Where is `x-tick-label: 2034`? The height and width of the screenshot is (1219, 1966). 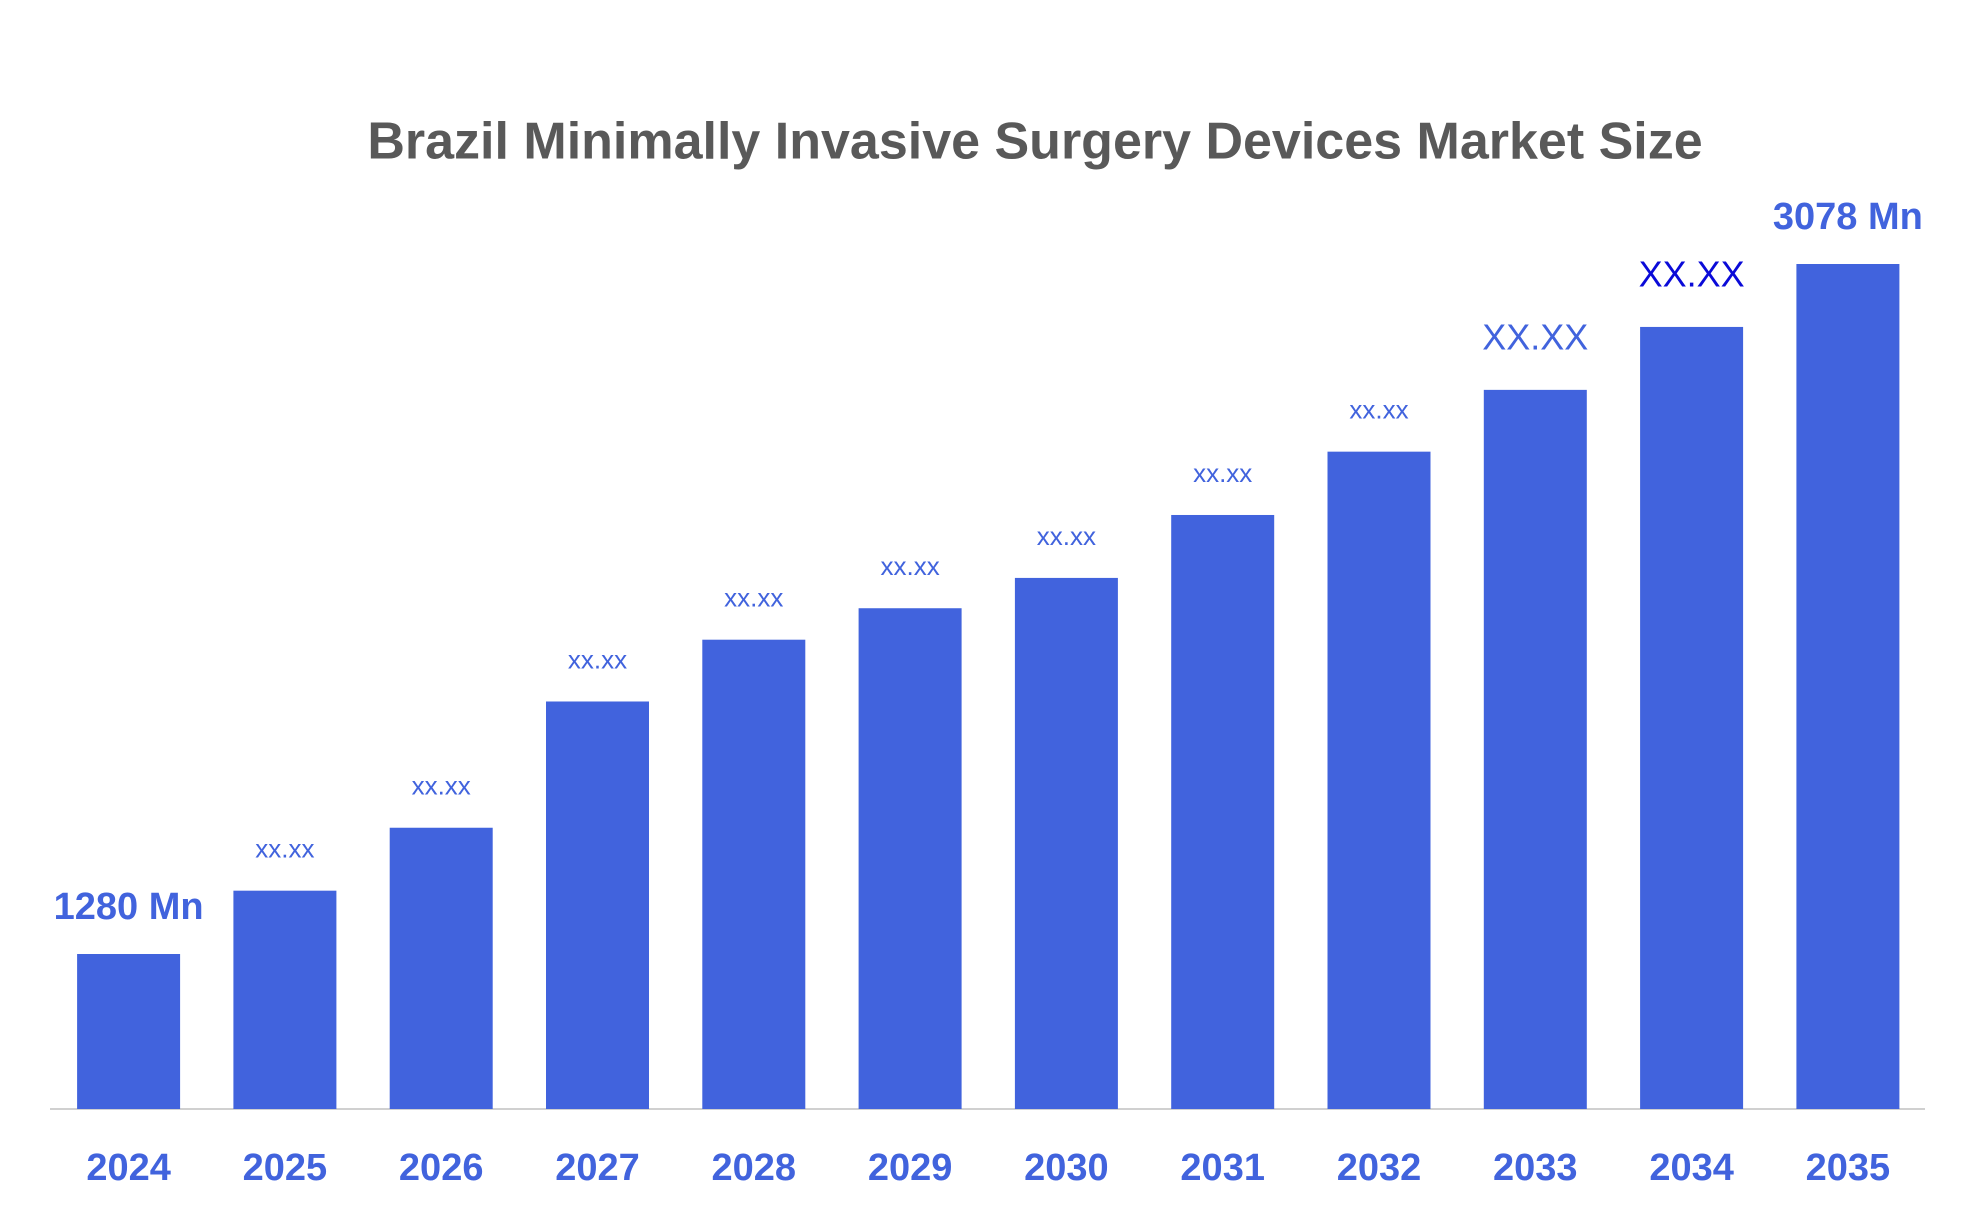
x-tick-label: 2034 is located at coordinates (1691, 1168).